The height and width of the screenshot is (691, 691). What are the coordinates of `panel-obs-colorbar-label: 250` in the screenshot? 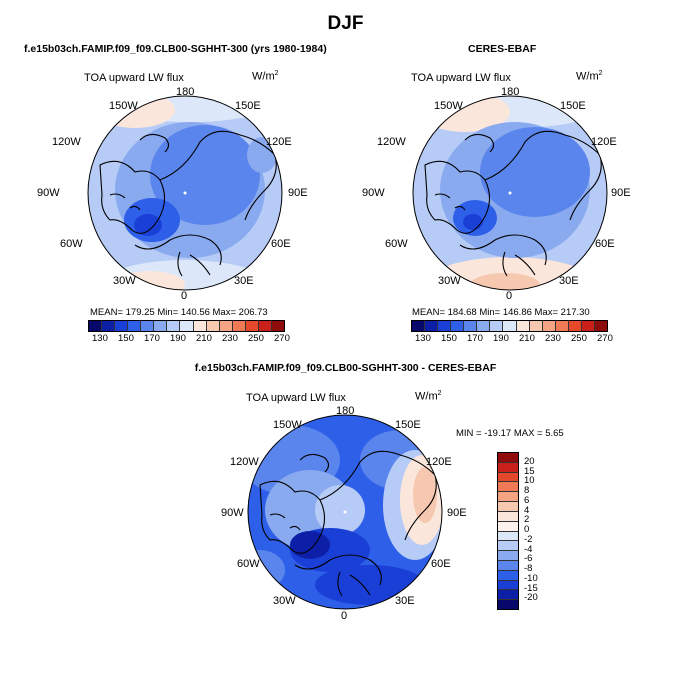 It's located at (579, 338).